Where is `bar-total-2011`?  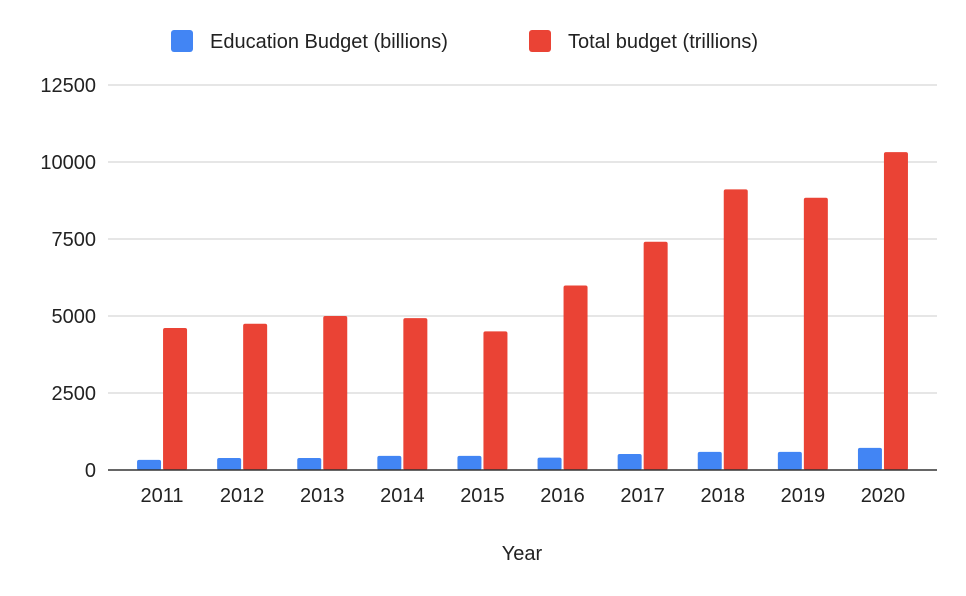
bar-total-2011 is located at coordinates (175, 399).